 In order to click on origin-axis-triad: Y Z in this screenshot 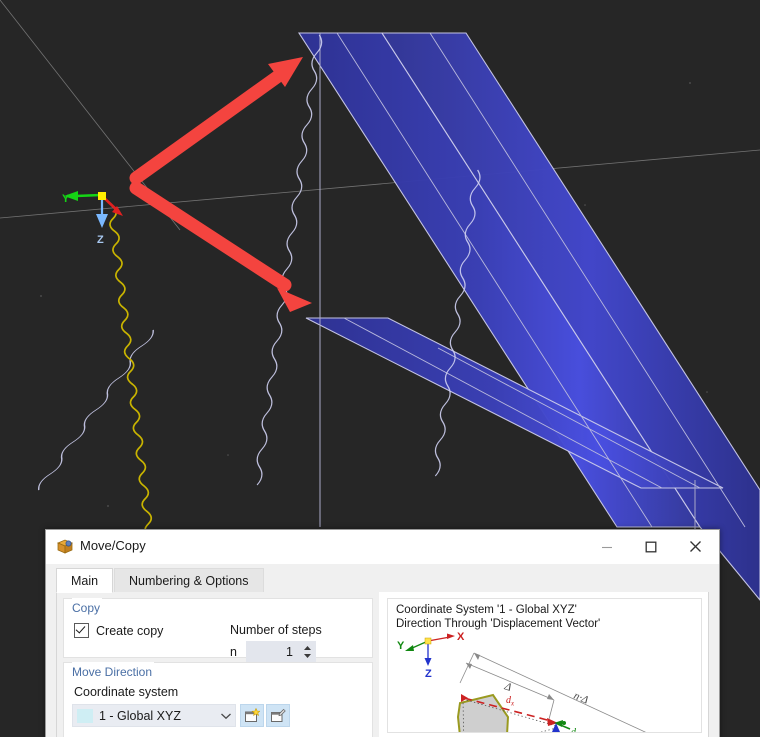, I will do `click(92, 218)`.